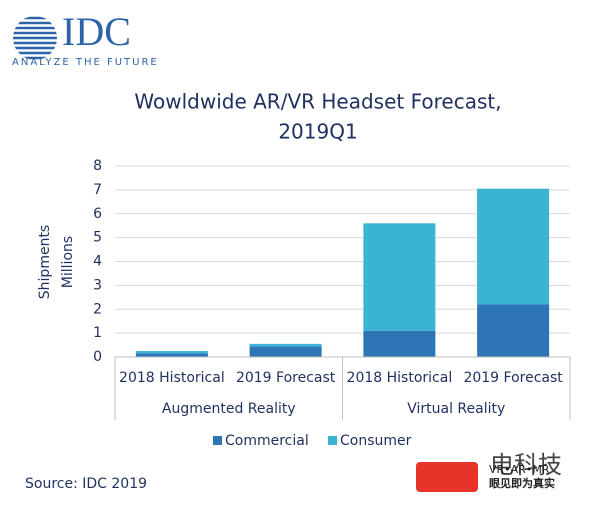 The image size is (600, 505). I want to click on logo-tagline: ANALYZE THE FUTURE, so click(85, 62).